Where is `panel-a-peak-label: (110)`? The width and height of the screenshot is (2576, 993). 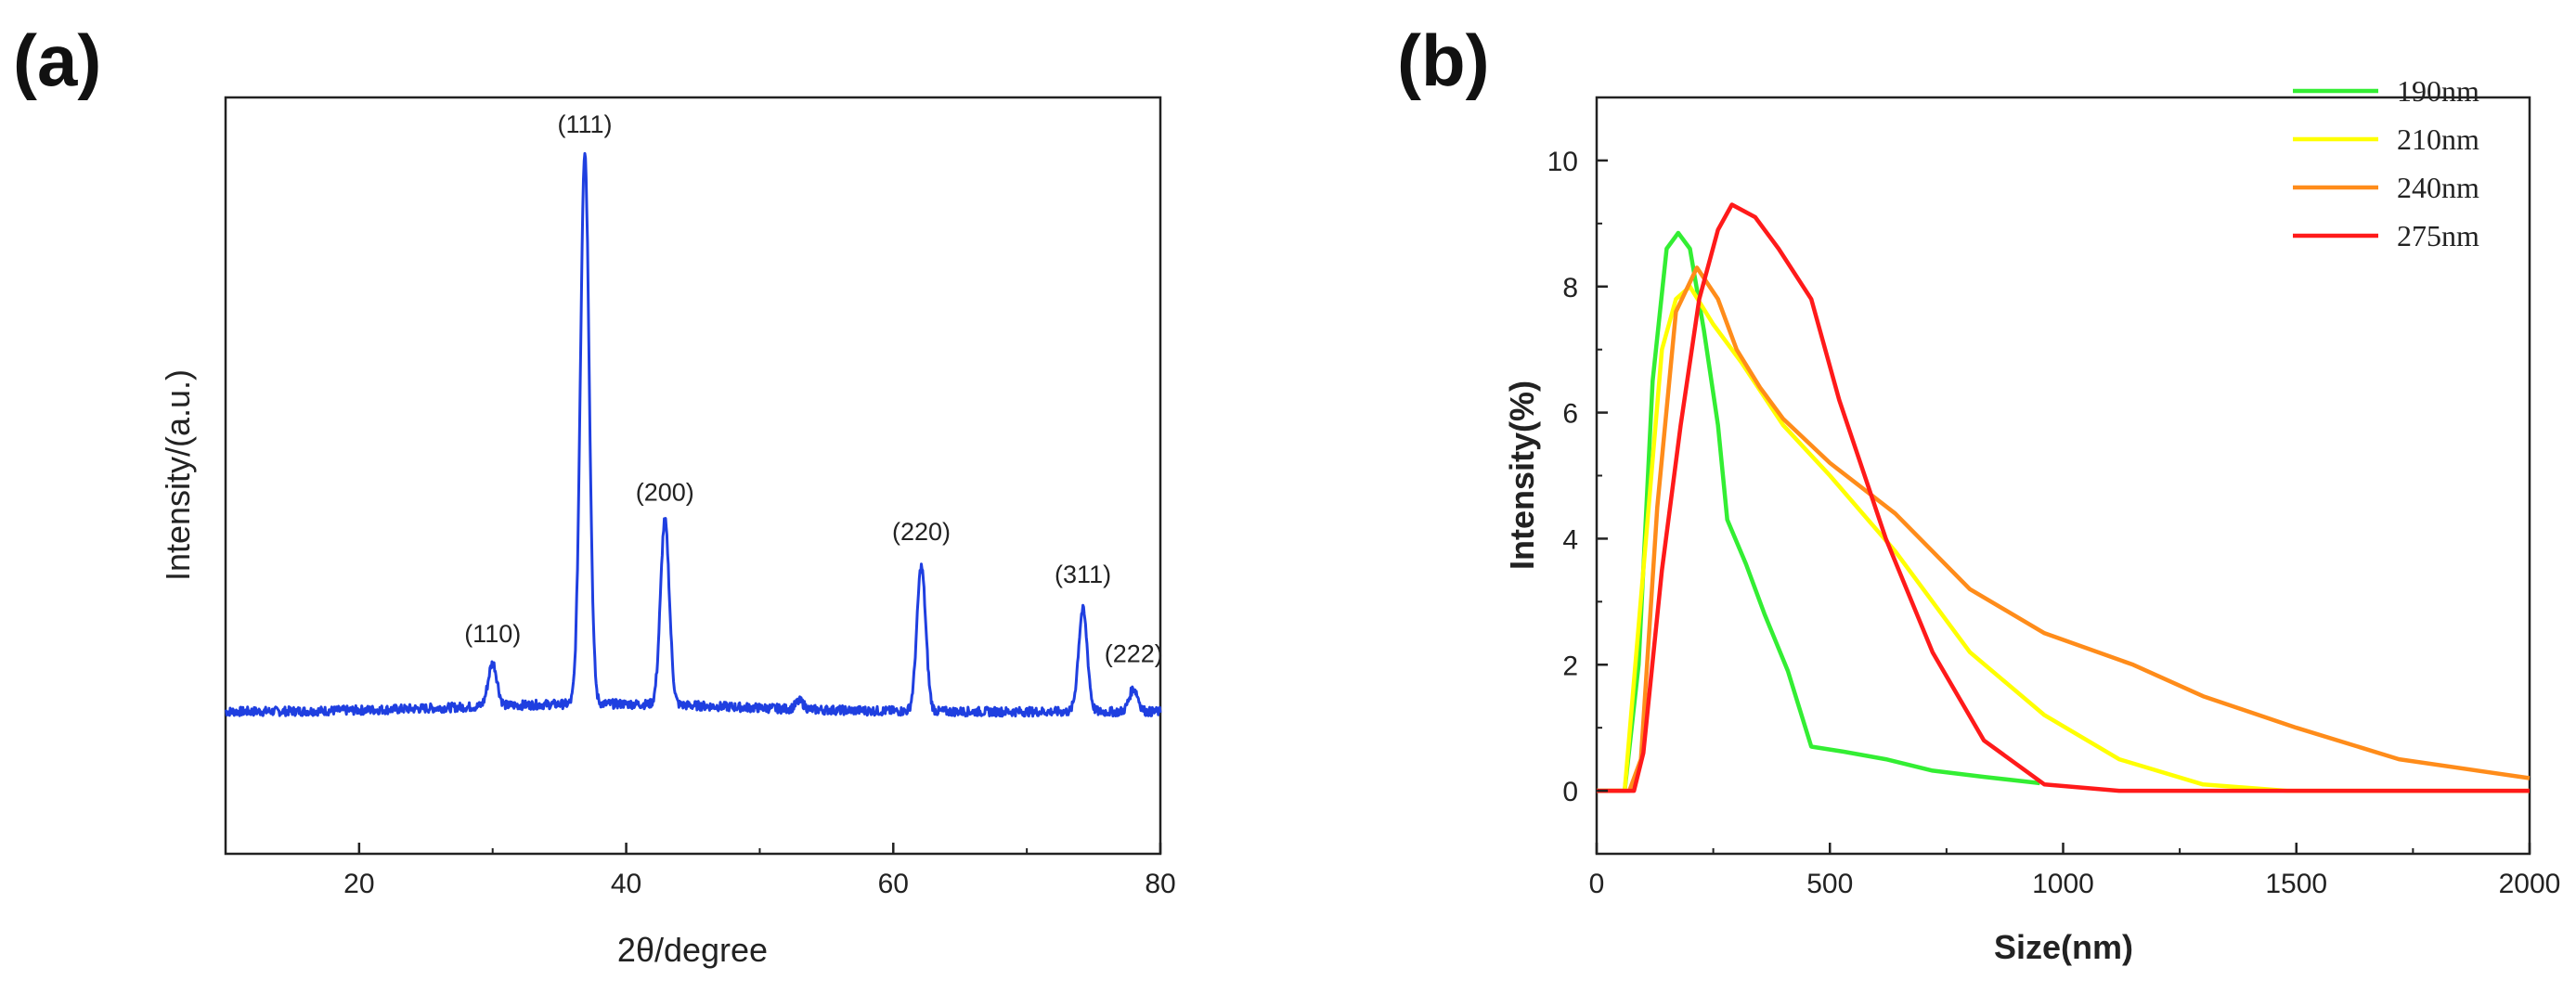
panel-a-peak-label: (110) is located at coordinates (492, 634).